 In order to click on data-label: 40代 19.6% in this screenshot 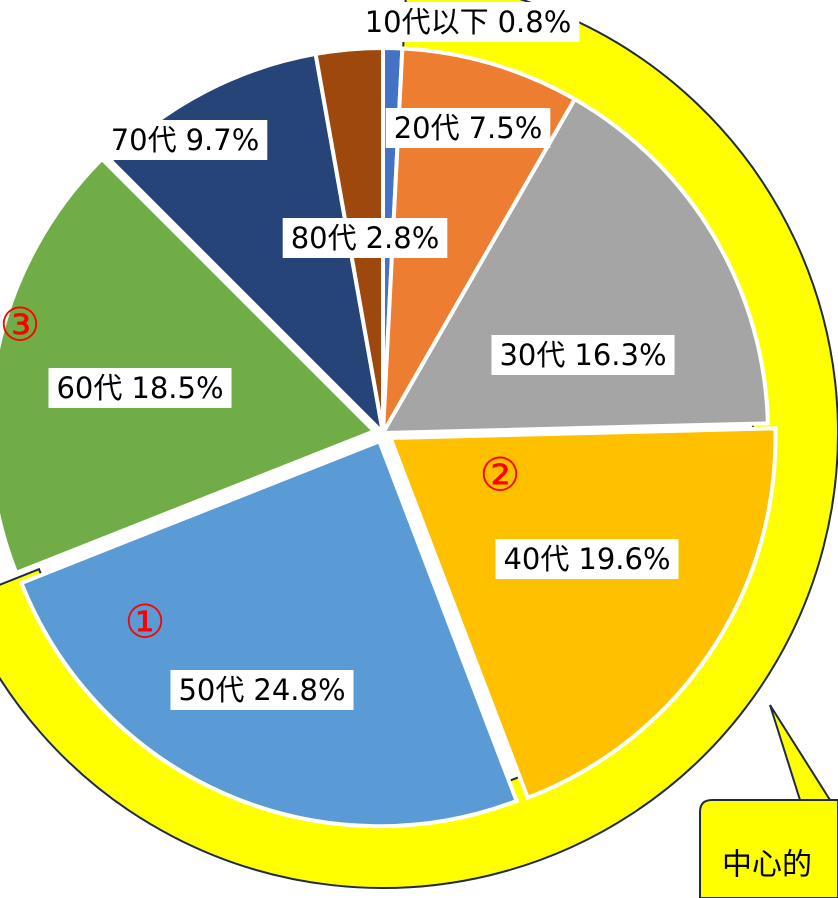, I will do `click(586, 559)`.